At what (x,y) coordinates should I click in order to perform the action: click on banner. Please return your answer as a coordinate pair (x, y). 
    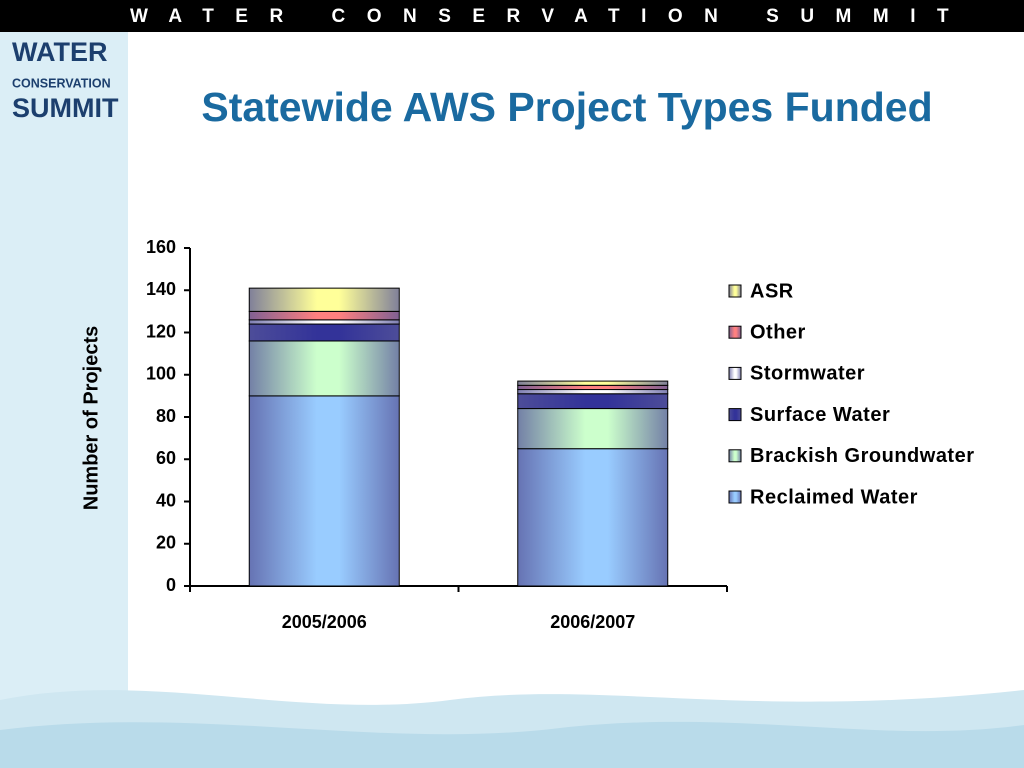
    Looking at the image, I should click on (512, 16).